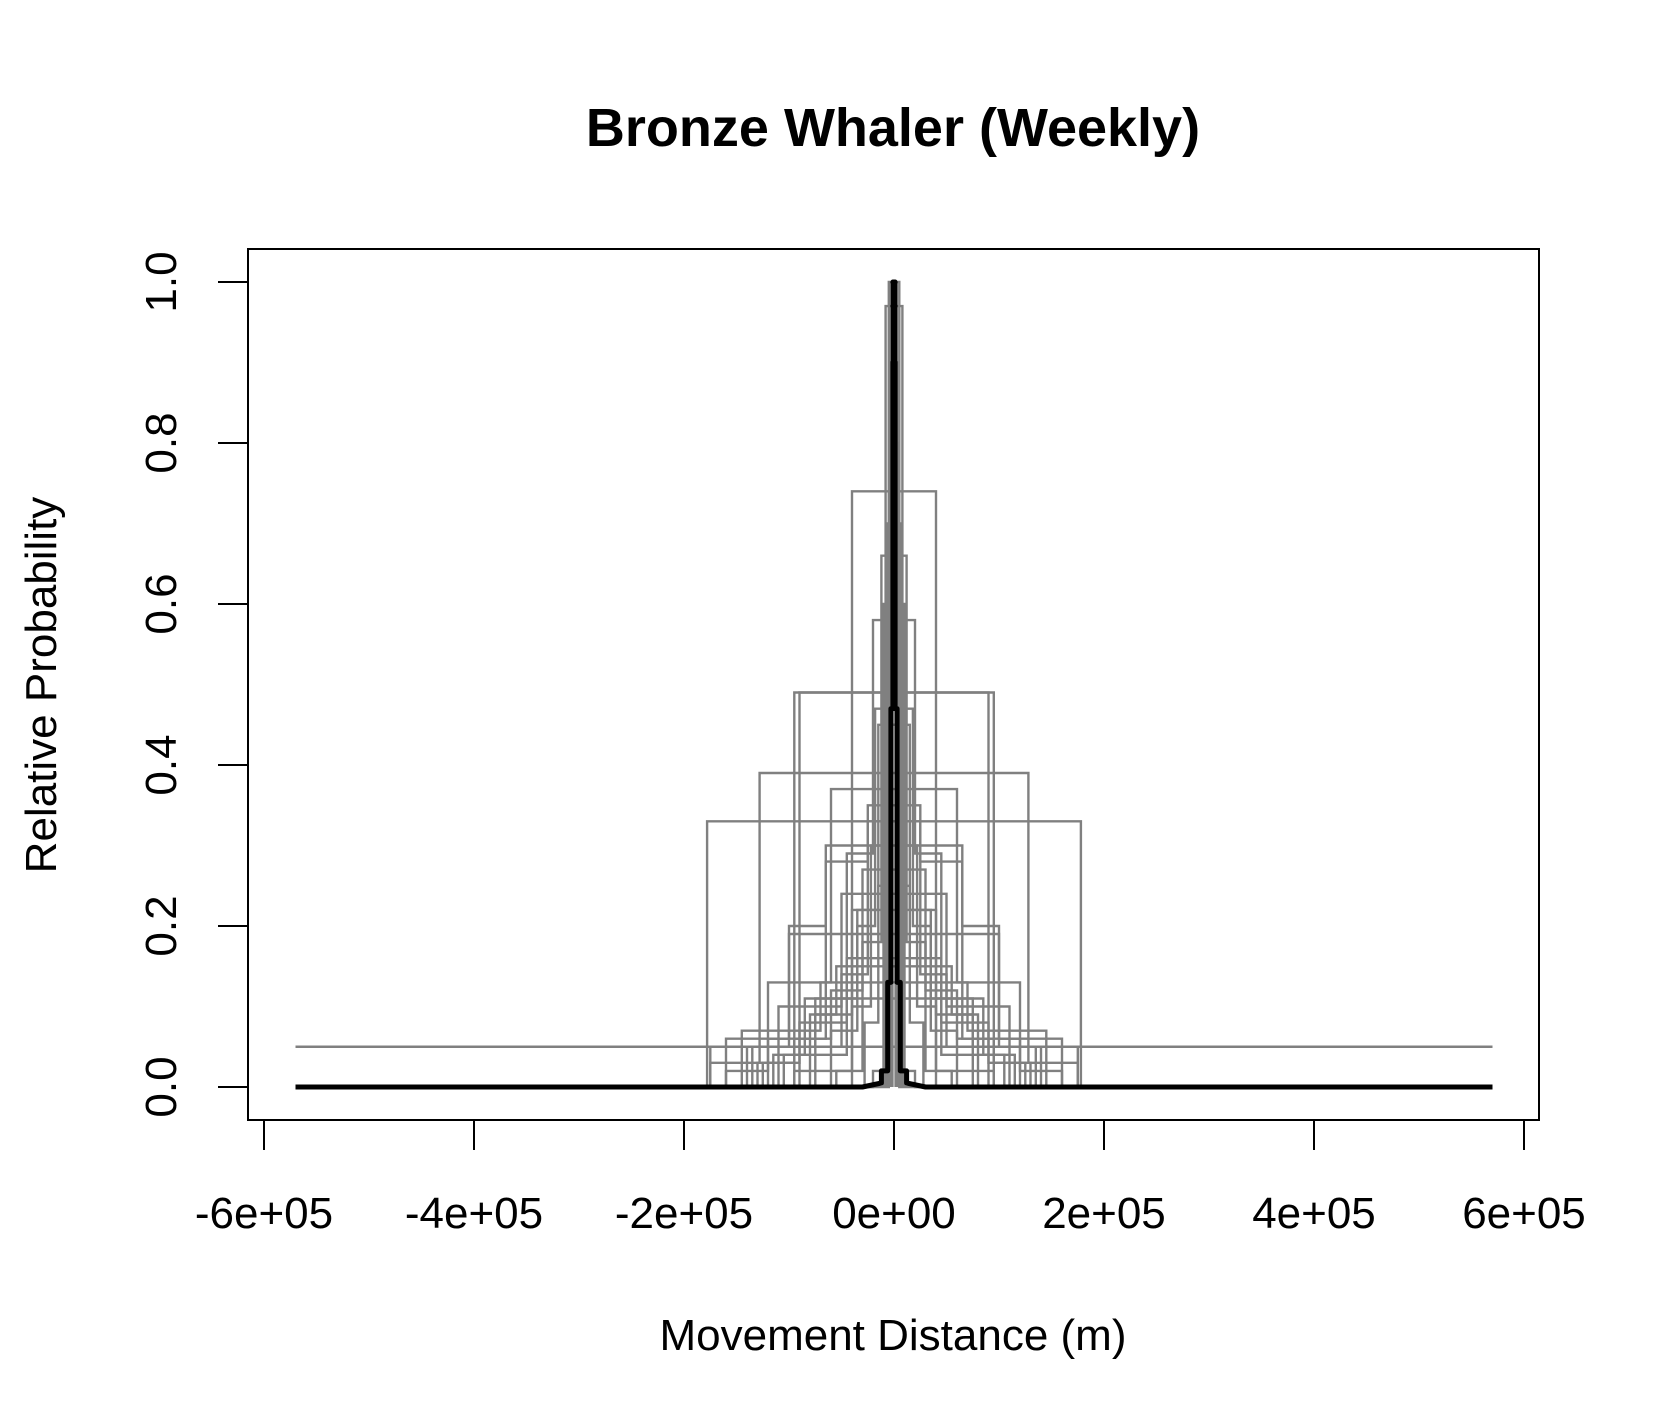 The width and height of the screenshot is (1653, 1417). I want to click on y-tick-label: 0.8, so click(161, 442).